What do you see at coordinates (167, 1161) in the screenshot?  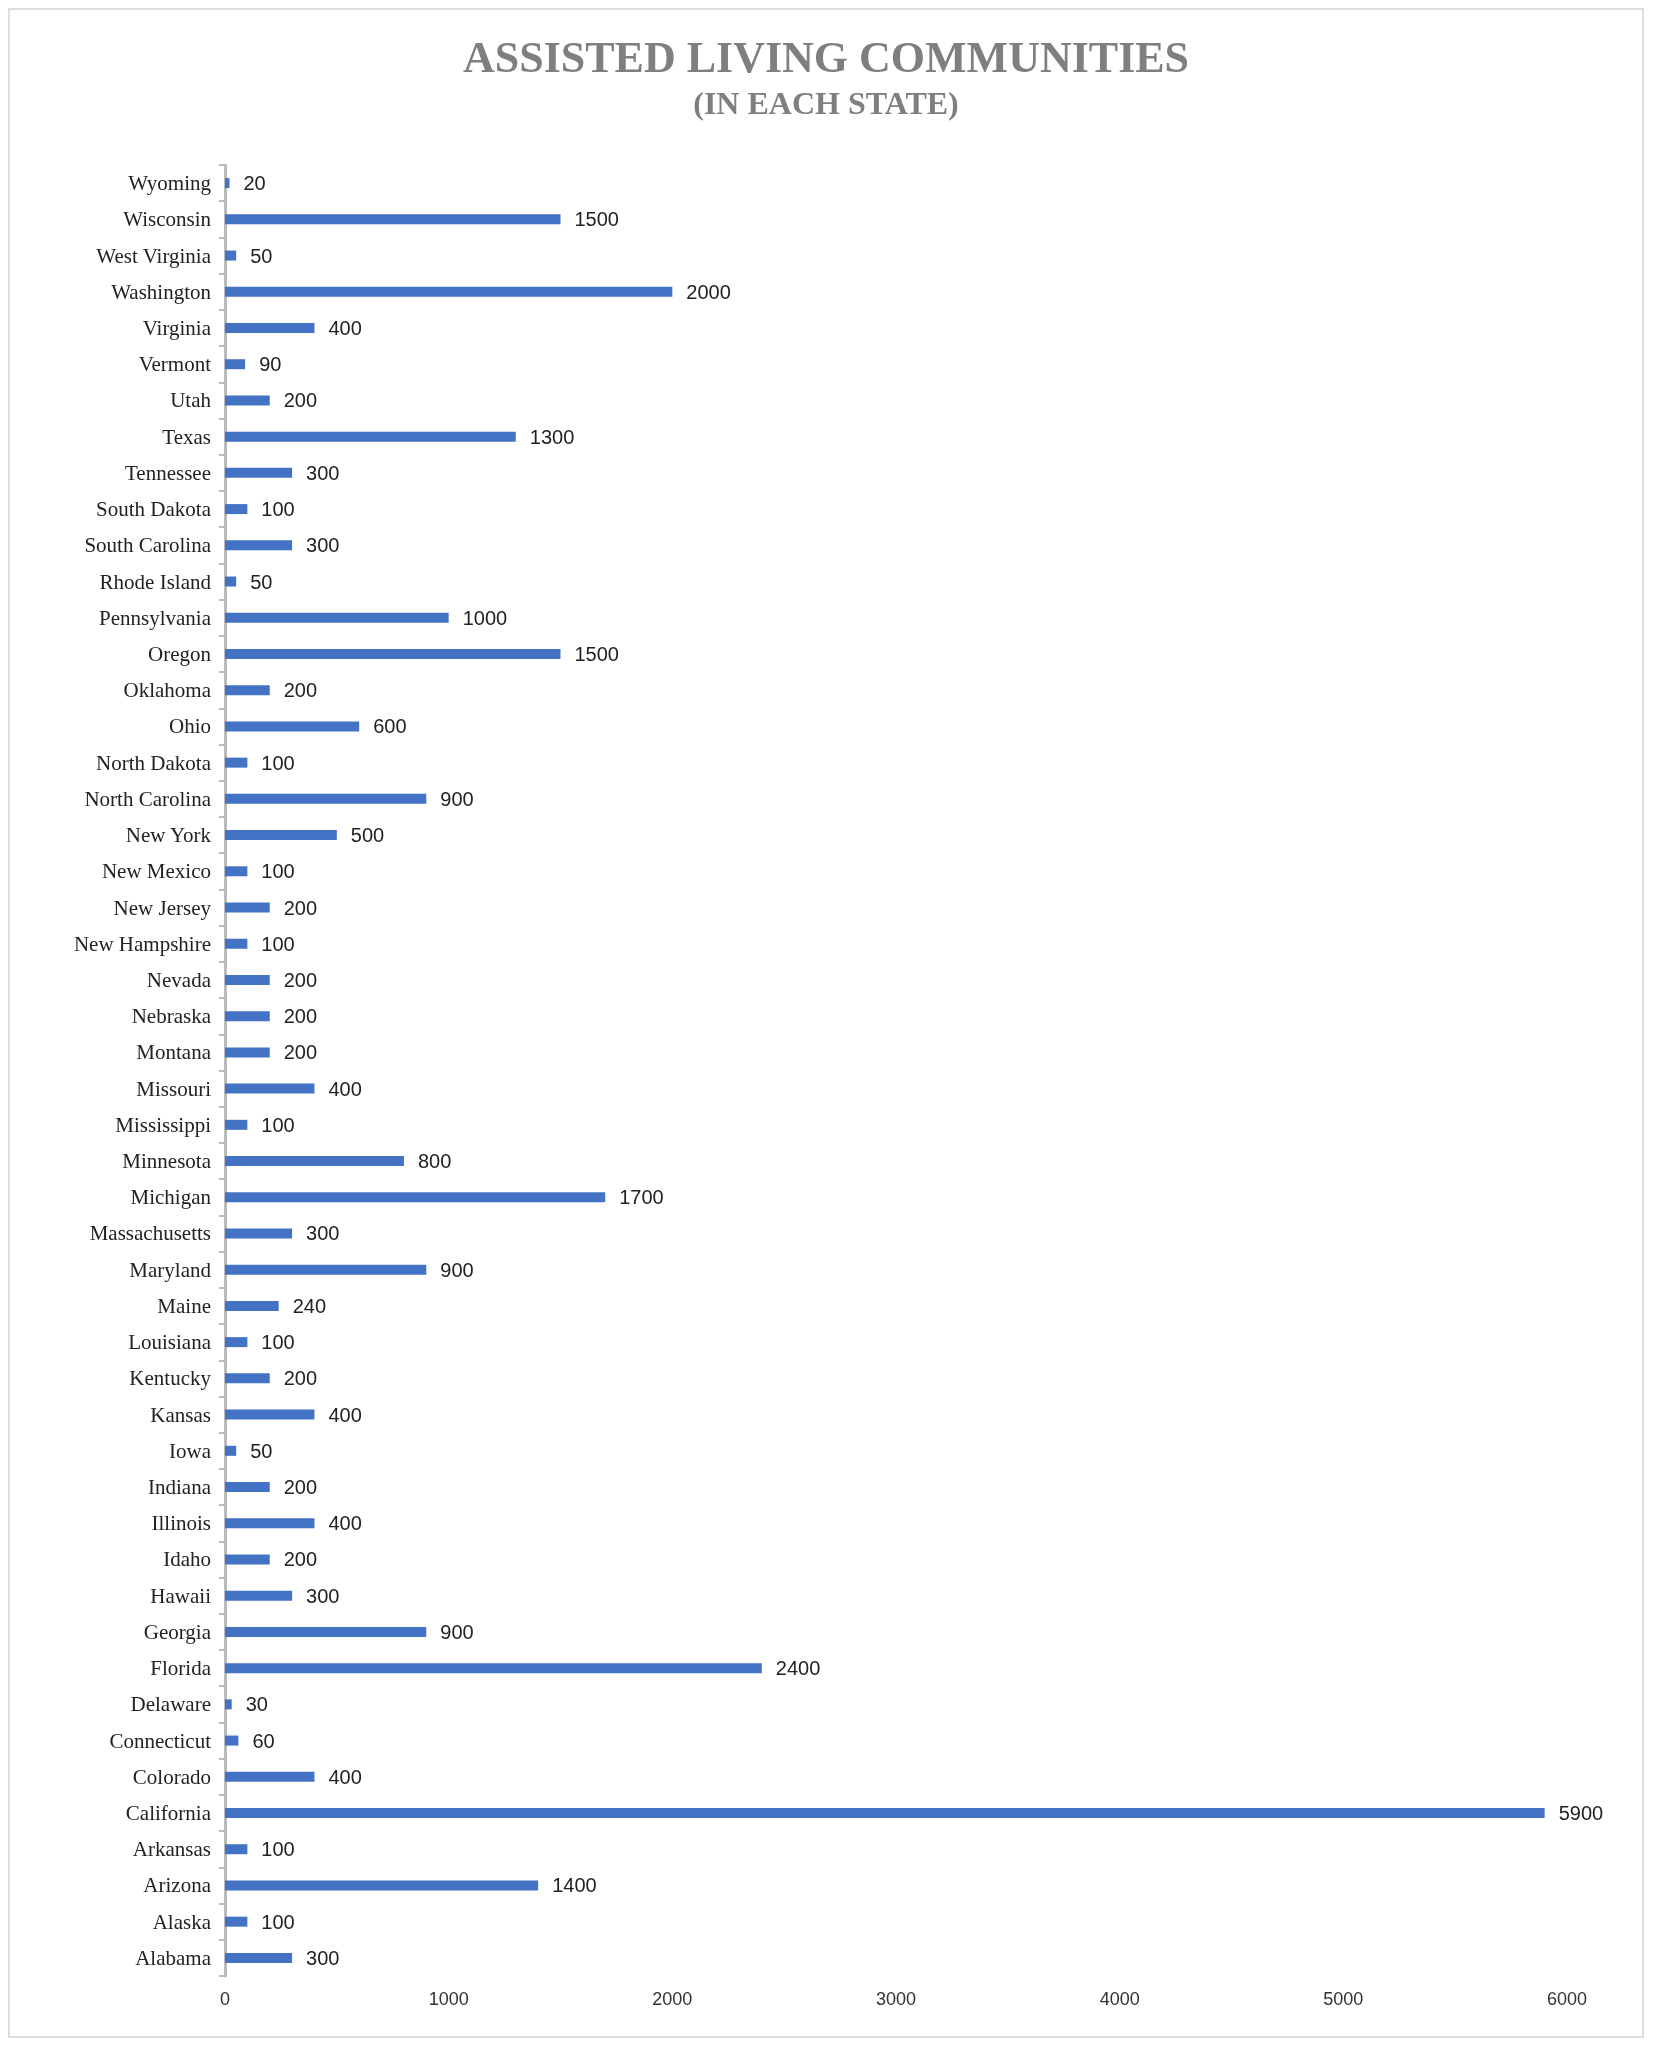 I see `y-tick-label: Minnesota` at bounding box center [167, 1161].